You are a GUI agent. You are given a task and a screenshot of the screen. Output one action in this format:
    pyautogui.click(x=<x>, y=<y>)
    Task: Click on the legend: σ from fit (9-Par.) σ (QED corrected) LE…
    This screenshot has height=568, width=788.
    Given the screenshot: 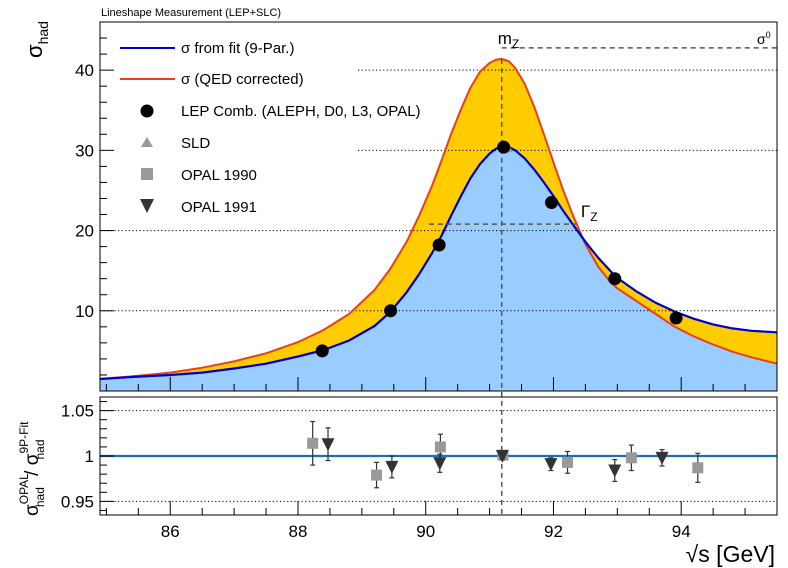 What is the action you would take?
    pyautogui.click(x=270, y=128)
    